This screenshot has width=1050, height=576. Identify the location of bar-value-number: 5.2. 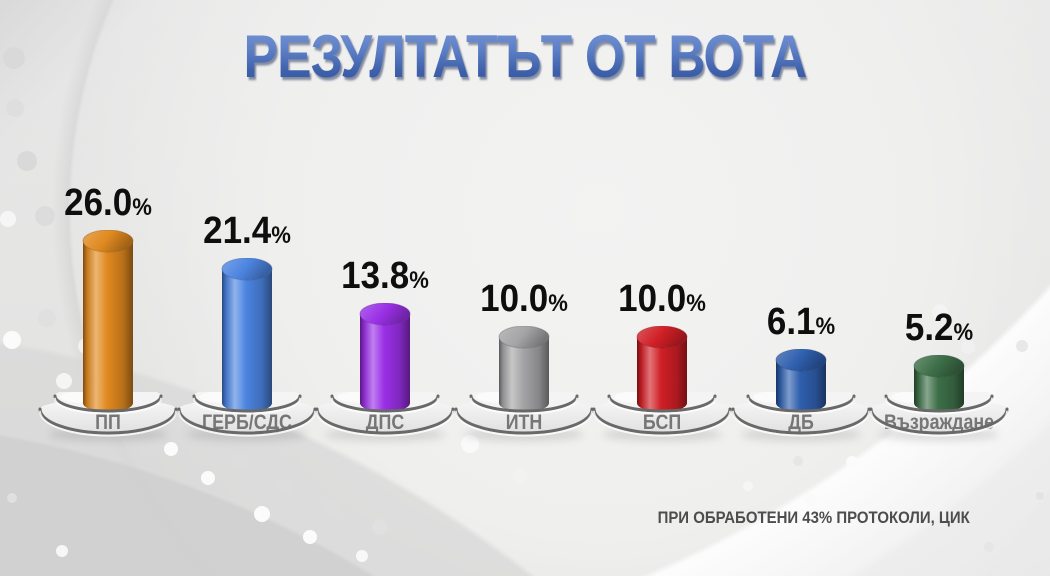
(929, 328).